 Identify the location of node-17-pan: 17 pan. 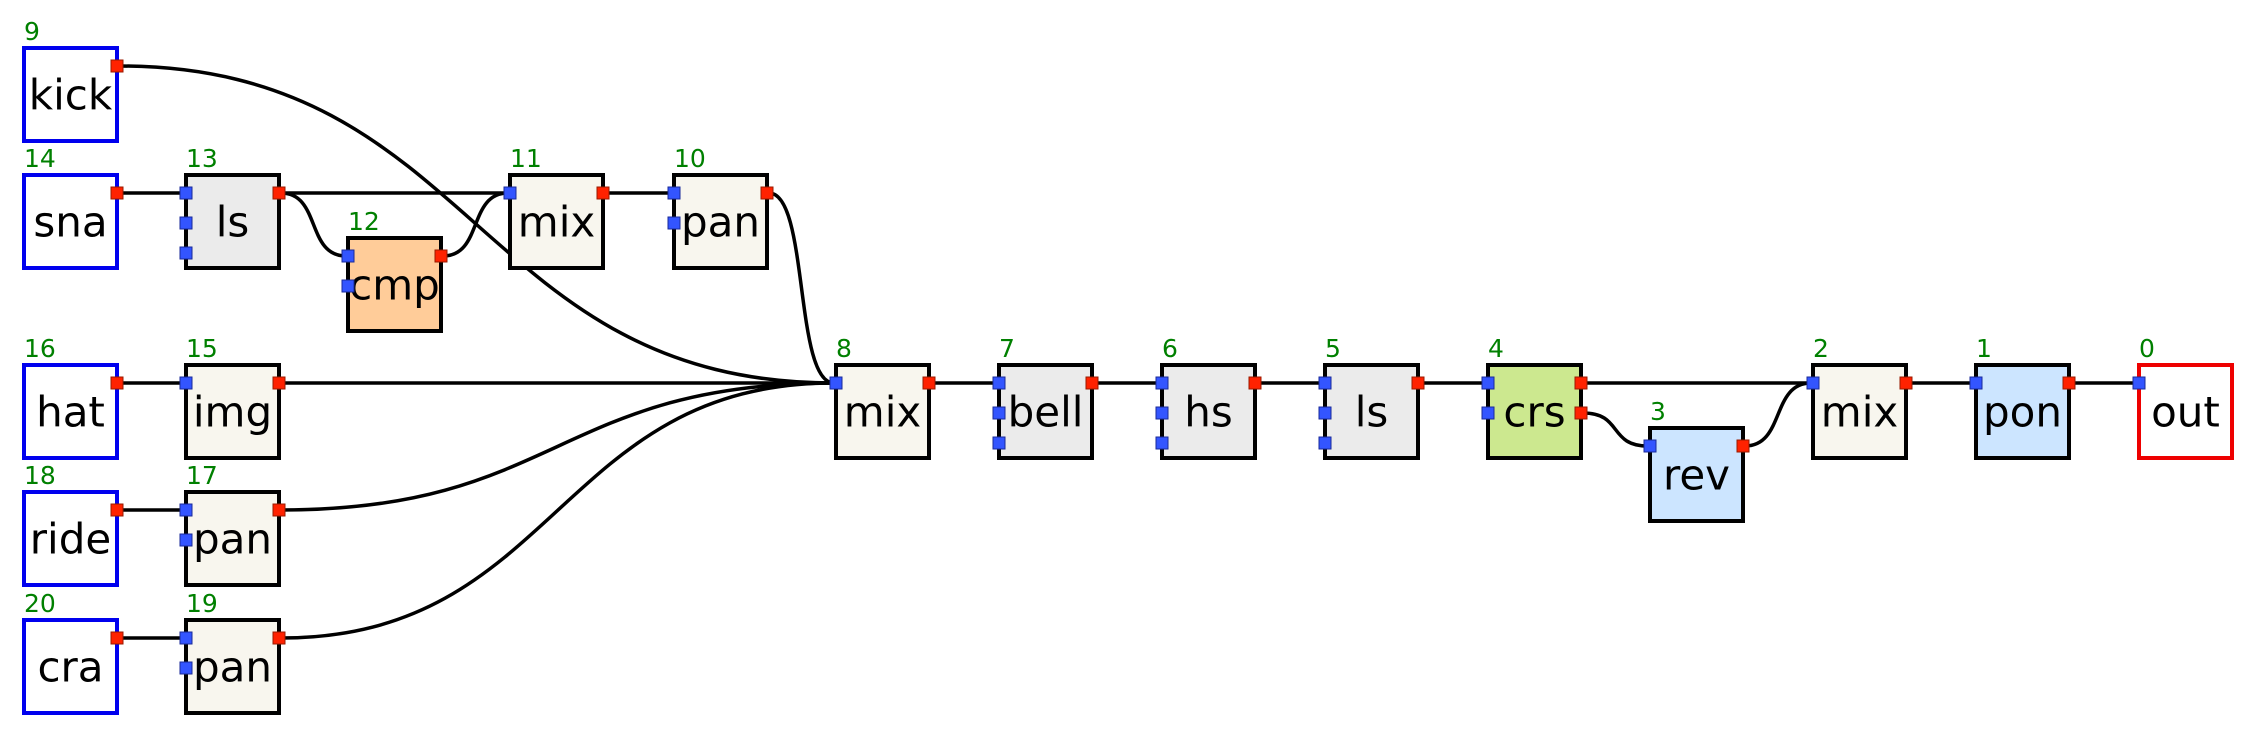
(232, 524).